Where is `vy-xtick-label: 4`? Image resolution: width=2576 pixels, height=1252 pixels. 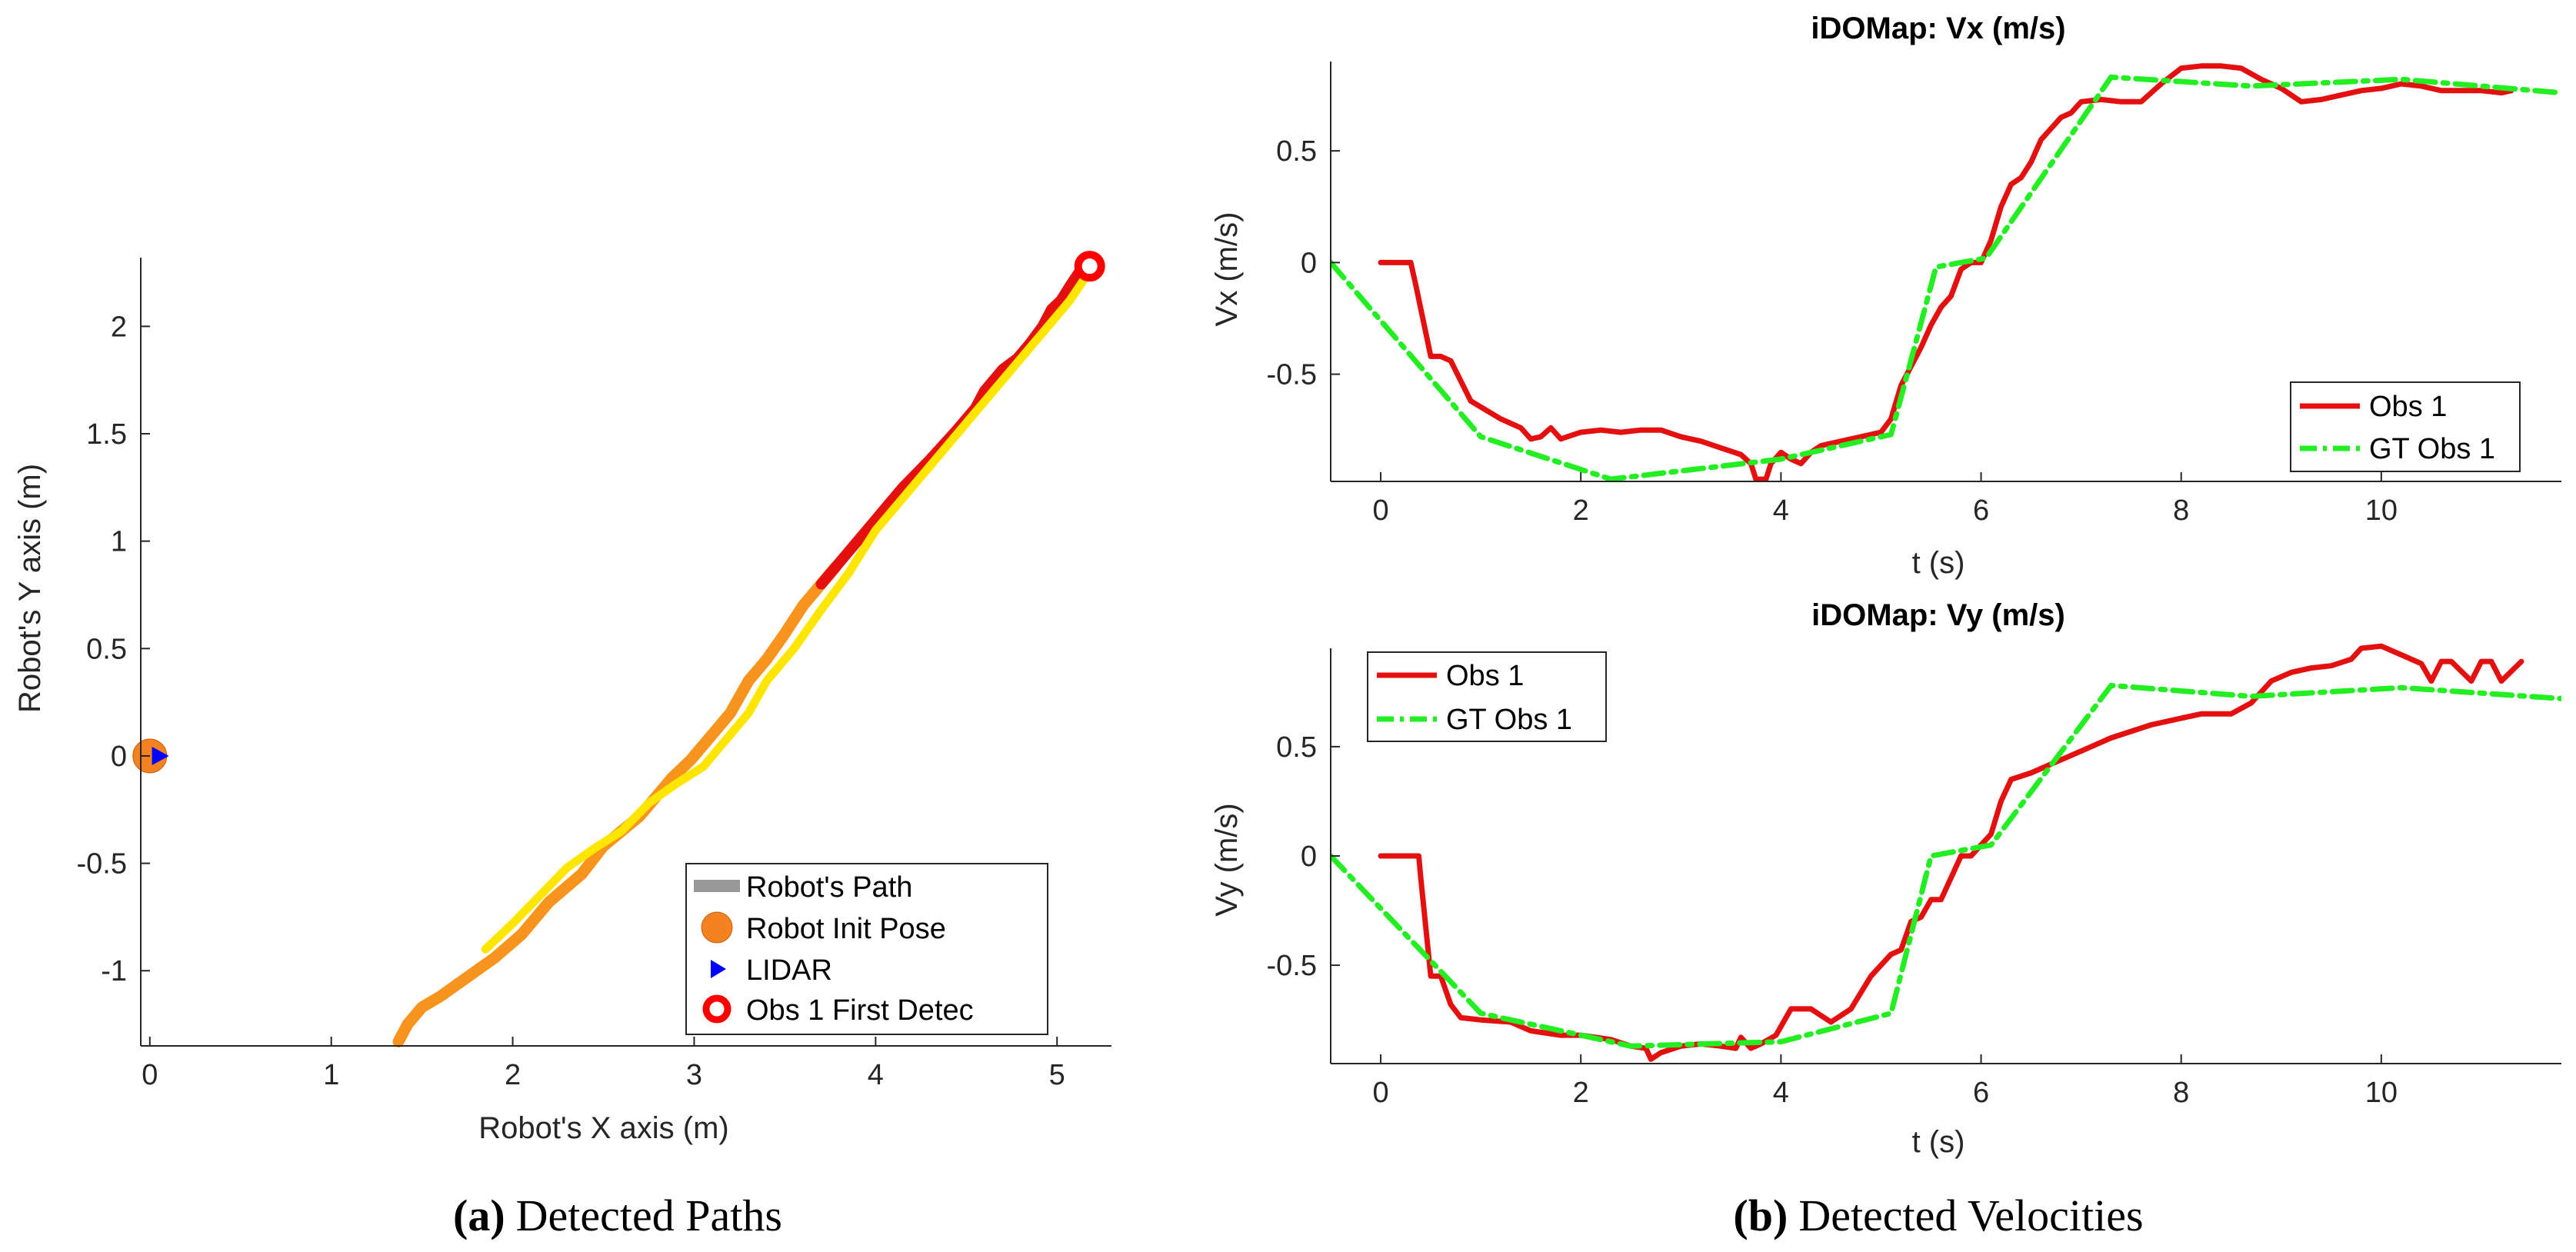
vy-xtick-label: 4 is located at coordinates (1781, 1093).